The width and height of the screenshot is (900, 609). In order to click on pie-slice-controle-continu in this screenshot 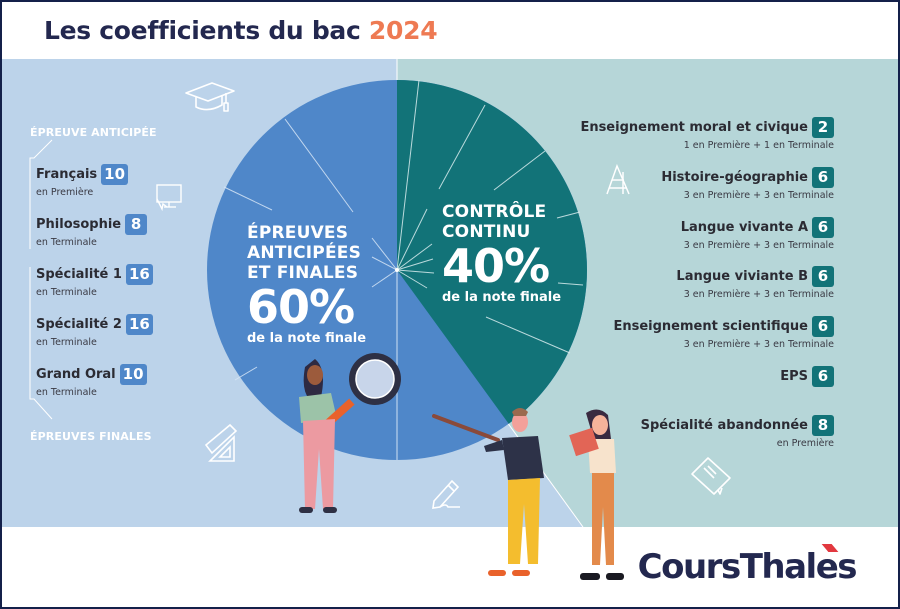, I will do `click(492, 252)`.